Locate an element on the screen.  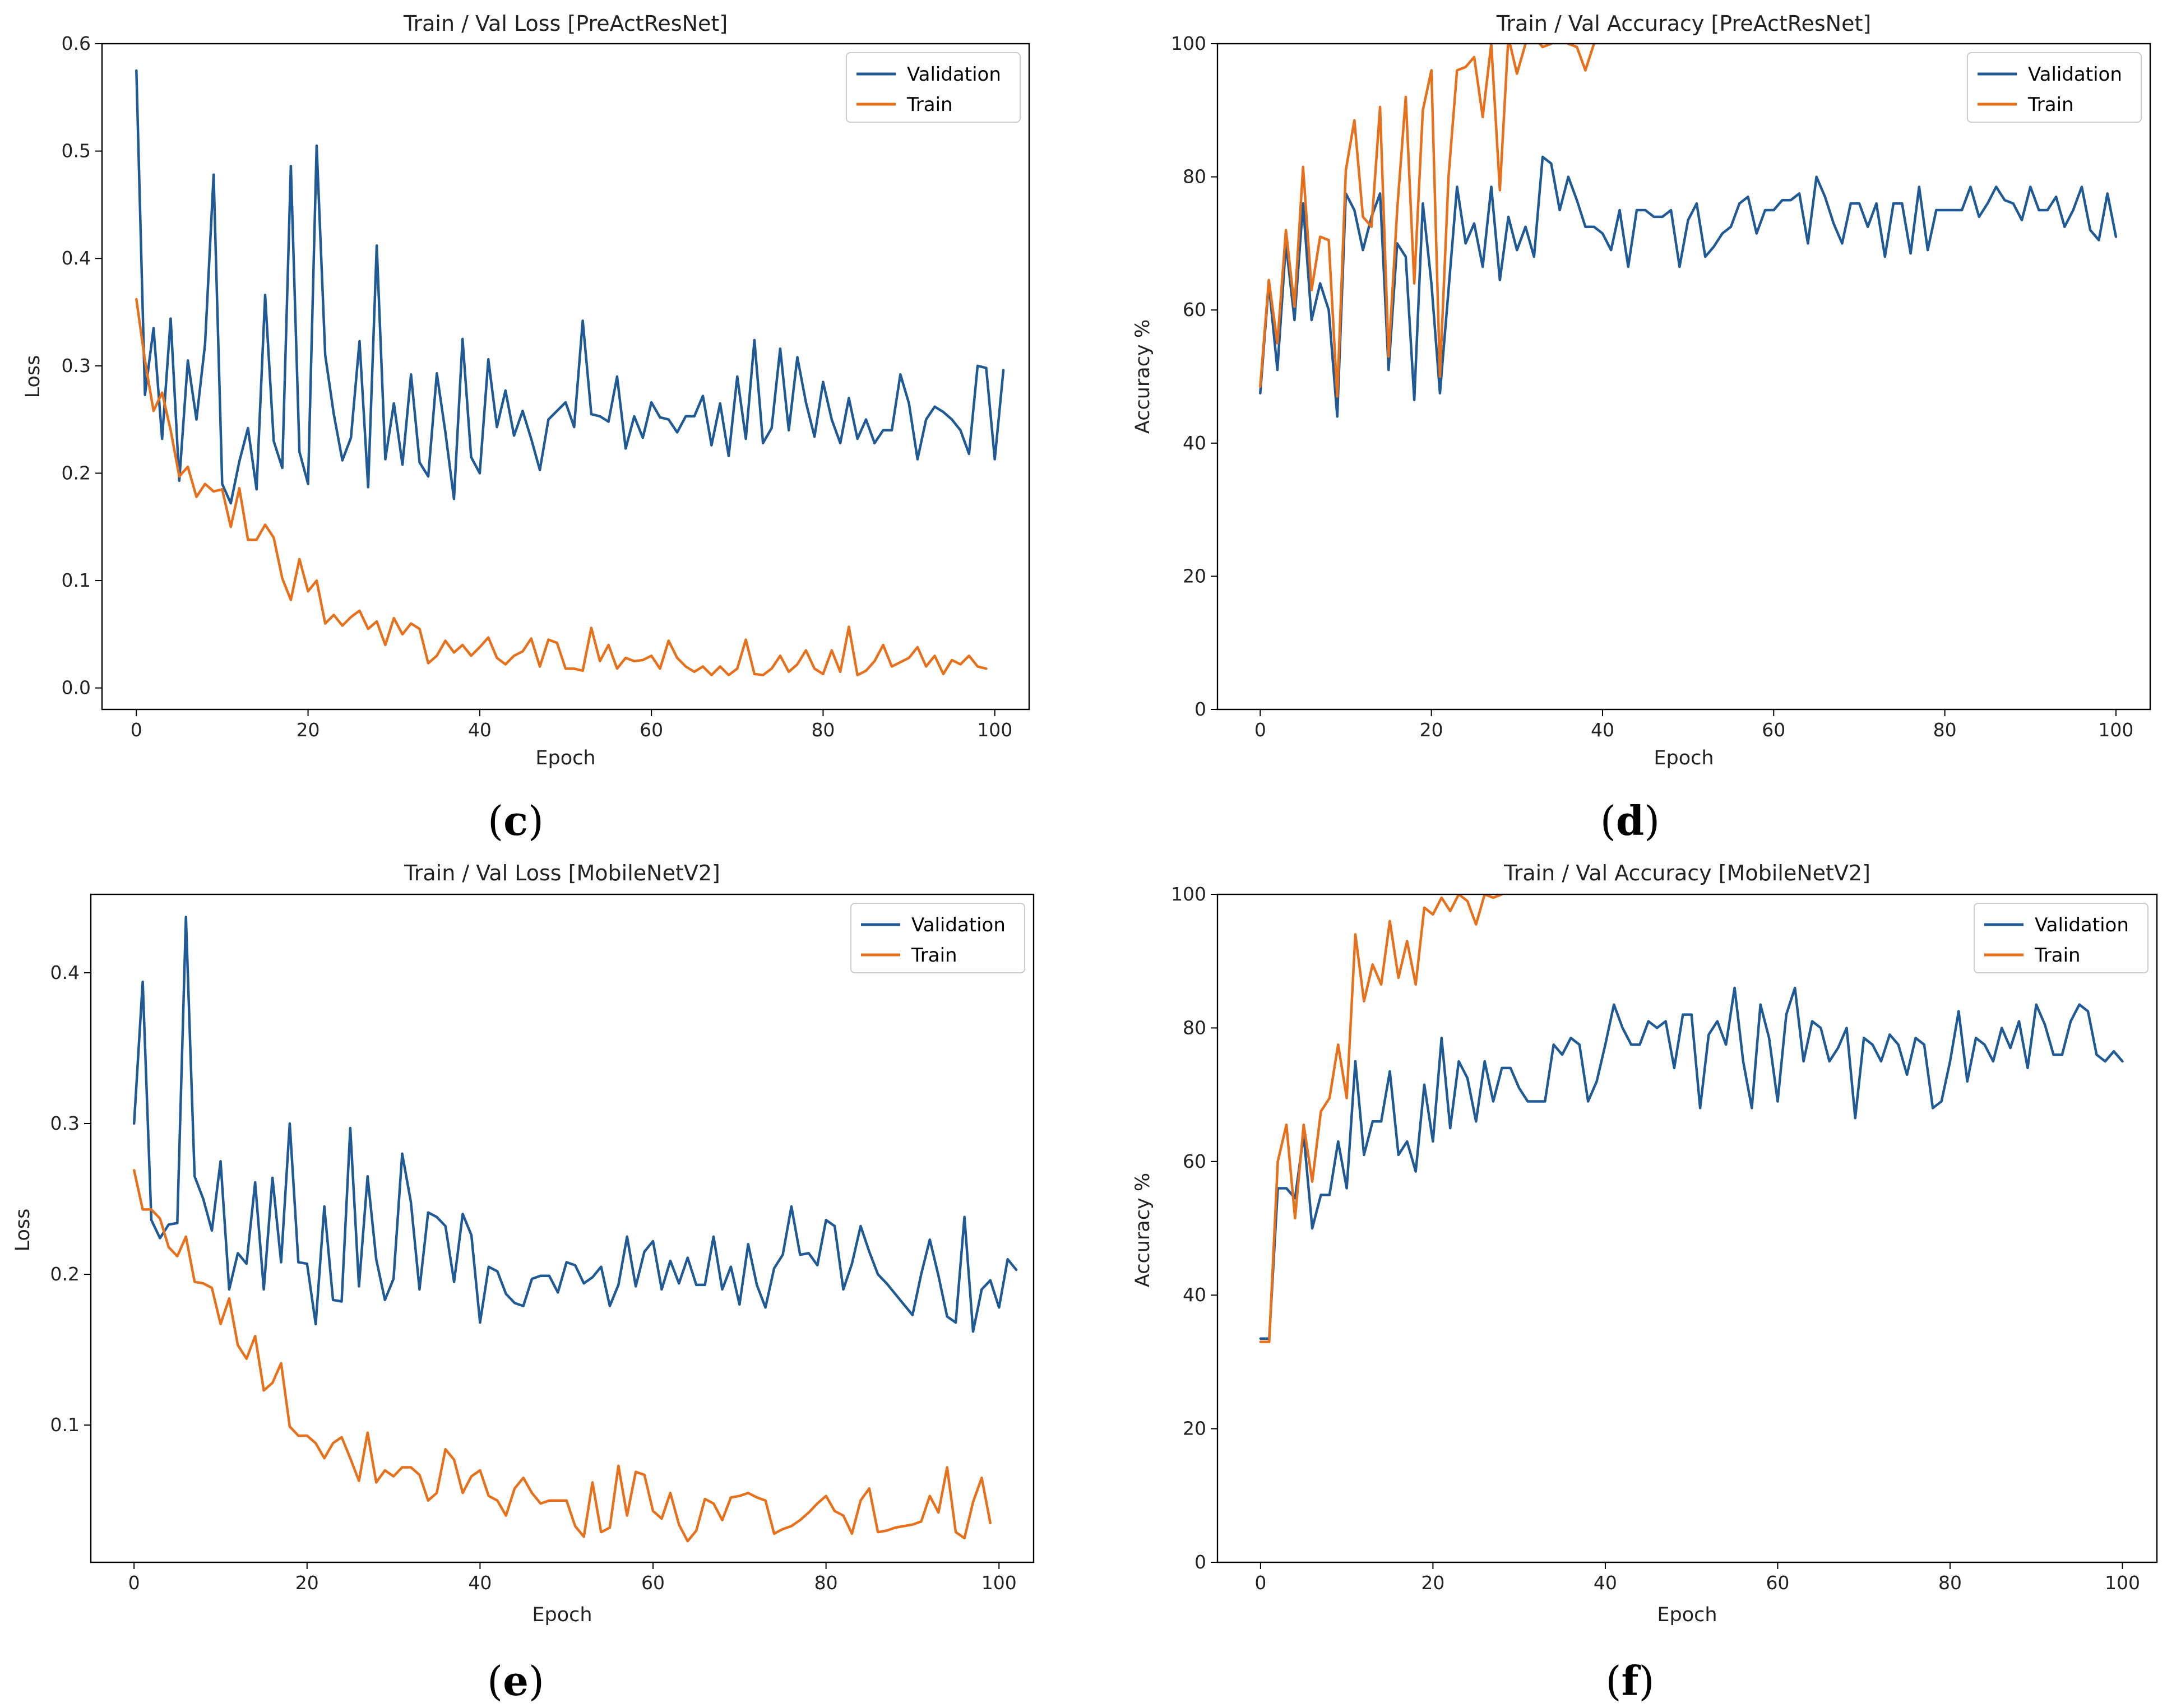
chart-title: Train / Val Loss [MobileNetV2] is located at coordinates (562, 873).